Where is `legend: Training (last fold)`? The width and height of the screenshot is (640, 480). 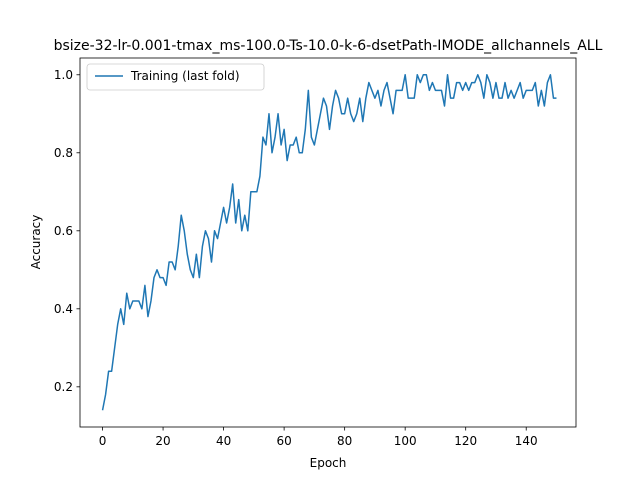 legend: Training (last fold) is located at coordinates (175, 77).